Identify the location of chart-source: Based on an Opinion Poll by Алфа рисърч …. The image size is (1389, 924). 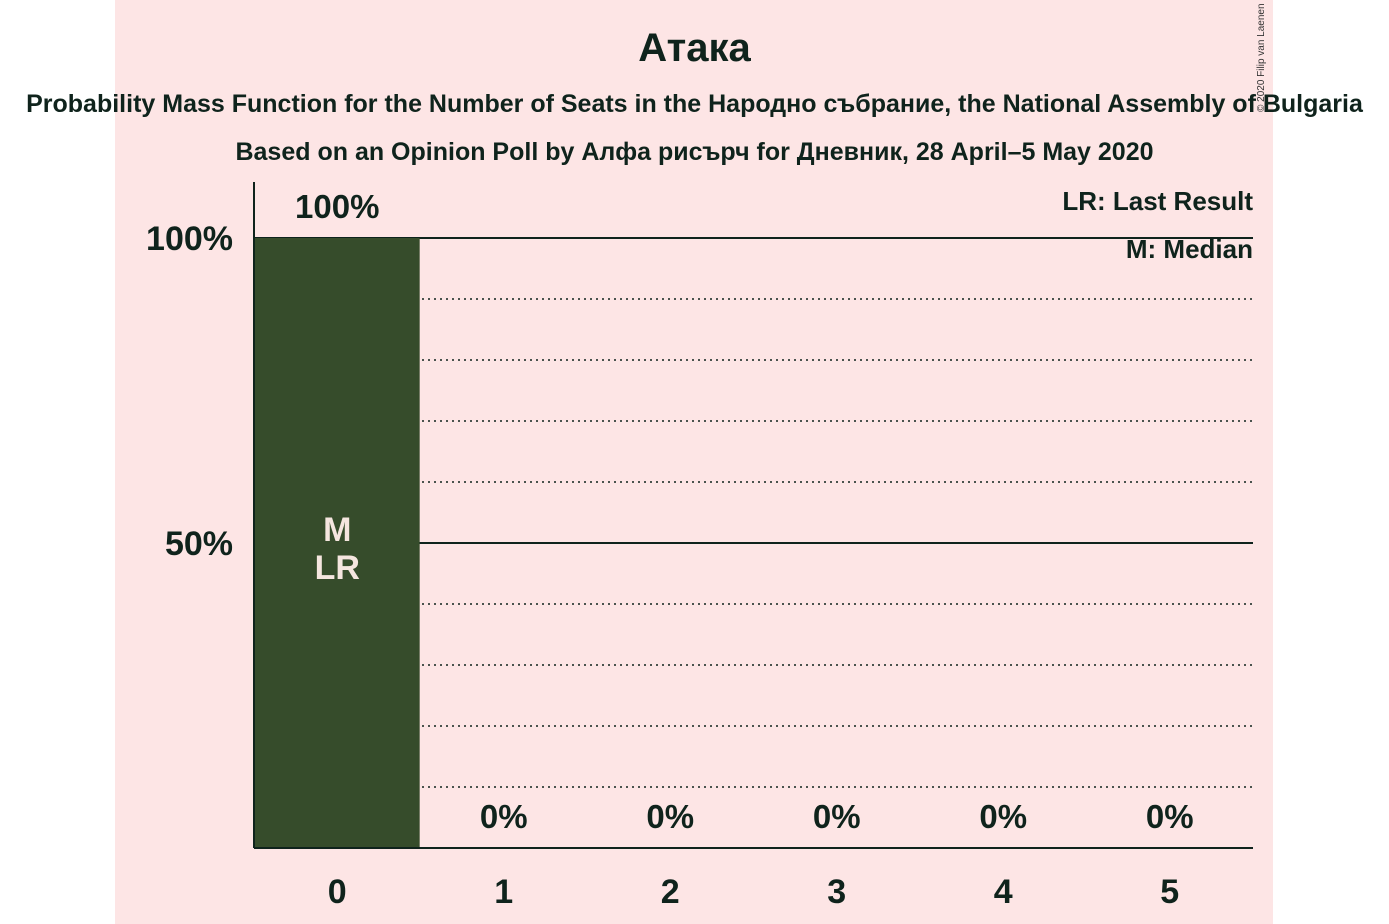
(694, 152).